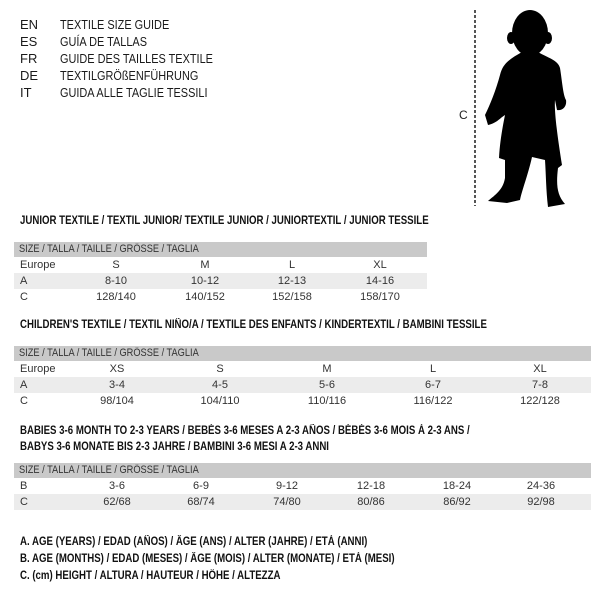 This screenshot has width=600, height=600. Describe the element at coordinates (327, 401) in the screenshot. I see `table-cell: 110/116` at that location.